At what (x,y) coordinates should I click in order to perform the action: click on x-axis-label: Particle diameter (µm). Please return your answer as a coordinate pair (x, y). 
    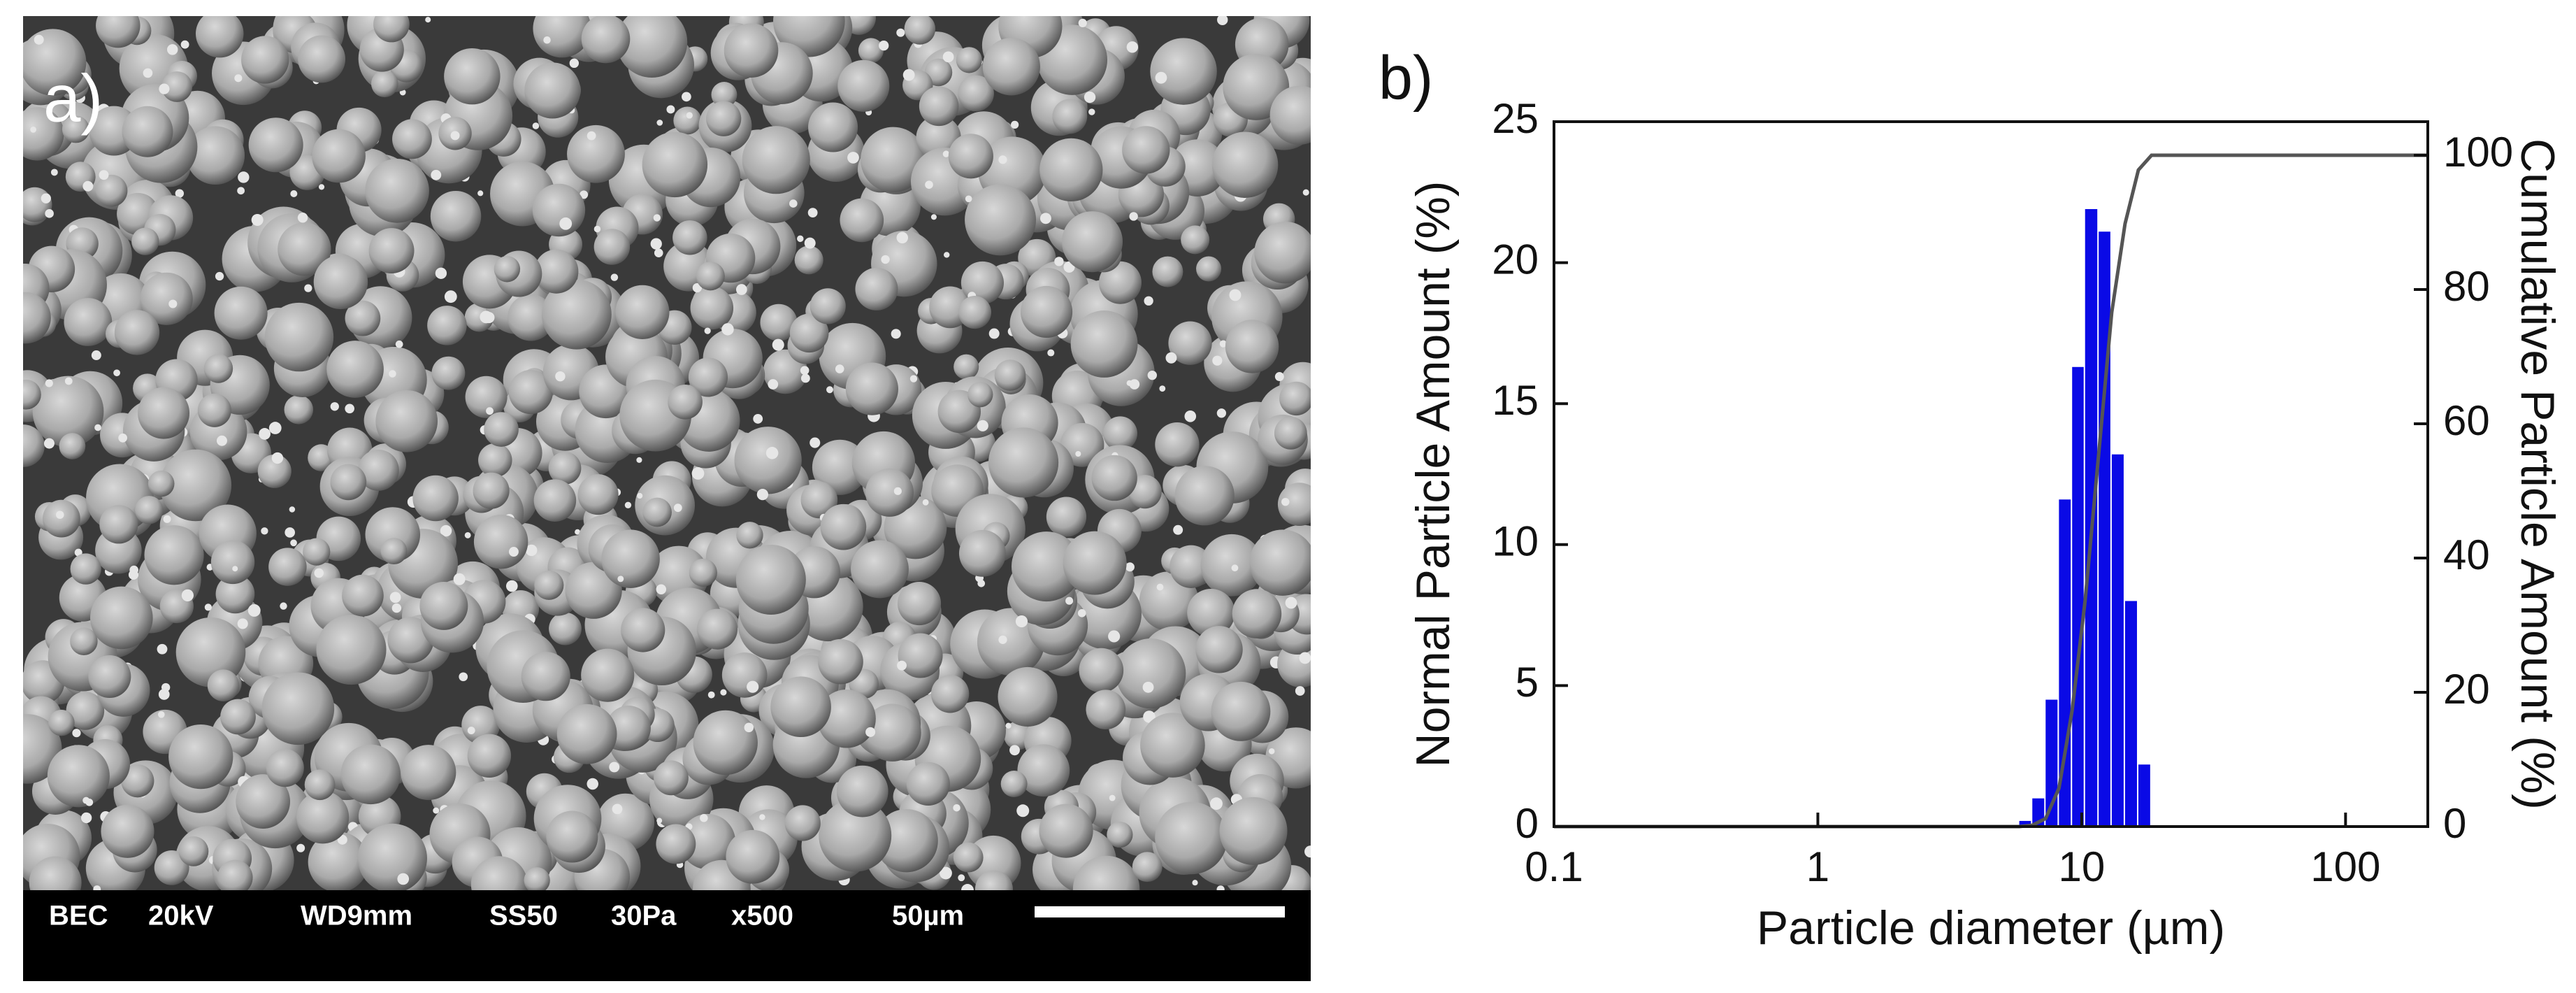
    Looking at the image, I should click on (1991, 928).